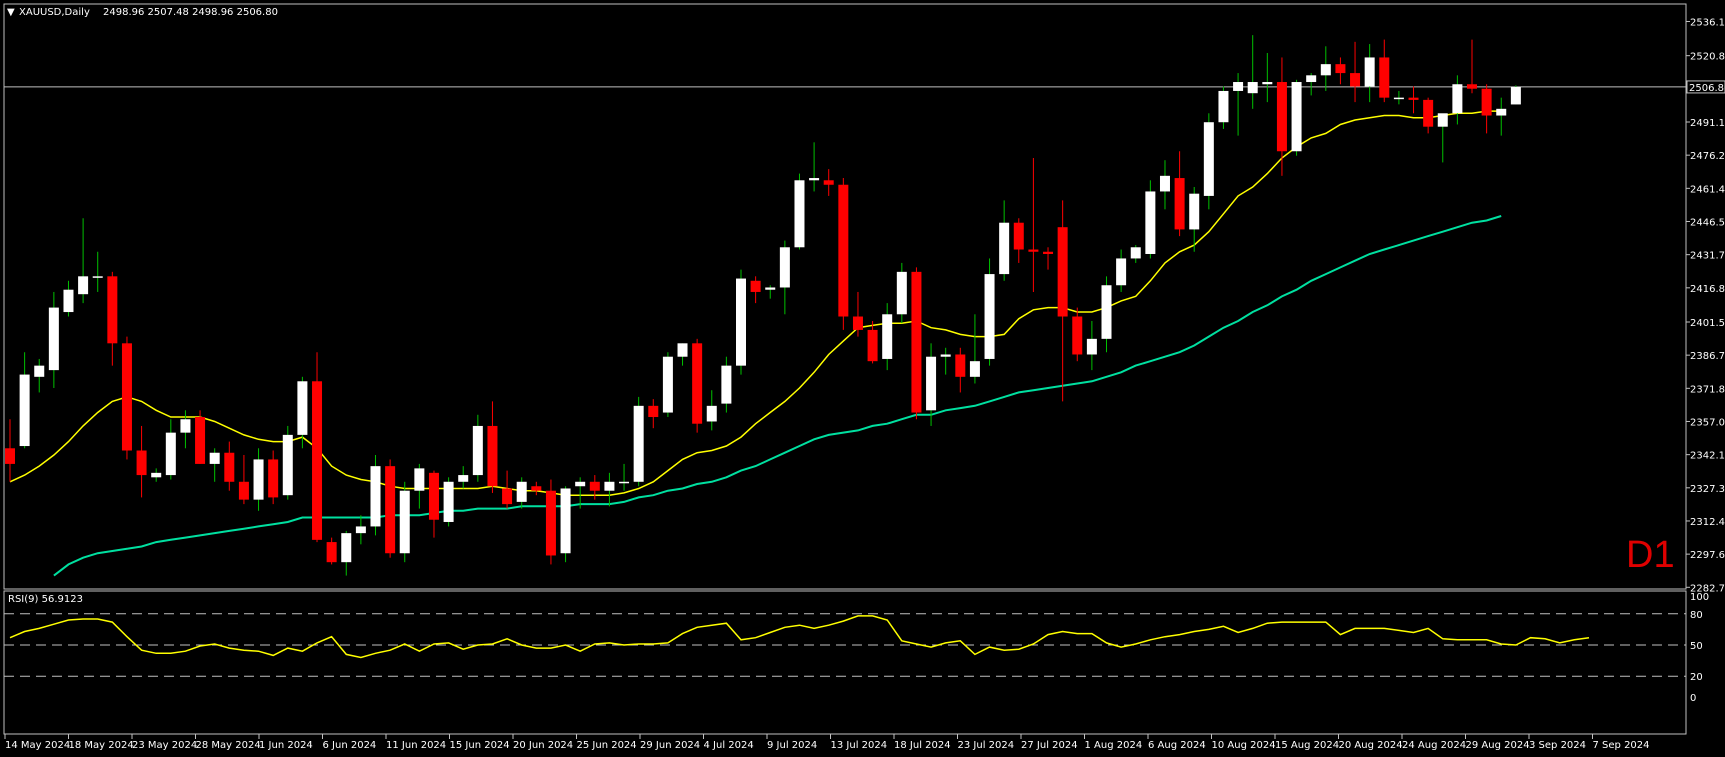 This screenshot has width=1725, height=757. What do you see at coordinates (11, 12) in the screenshot?
I see `chart-menu-arrow: ▼` at bounding box center [11, 12].